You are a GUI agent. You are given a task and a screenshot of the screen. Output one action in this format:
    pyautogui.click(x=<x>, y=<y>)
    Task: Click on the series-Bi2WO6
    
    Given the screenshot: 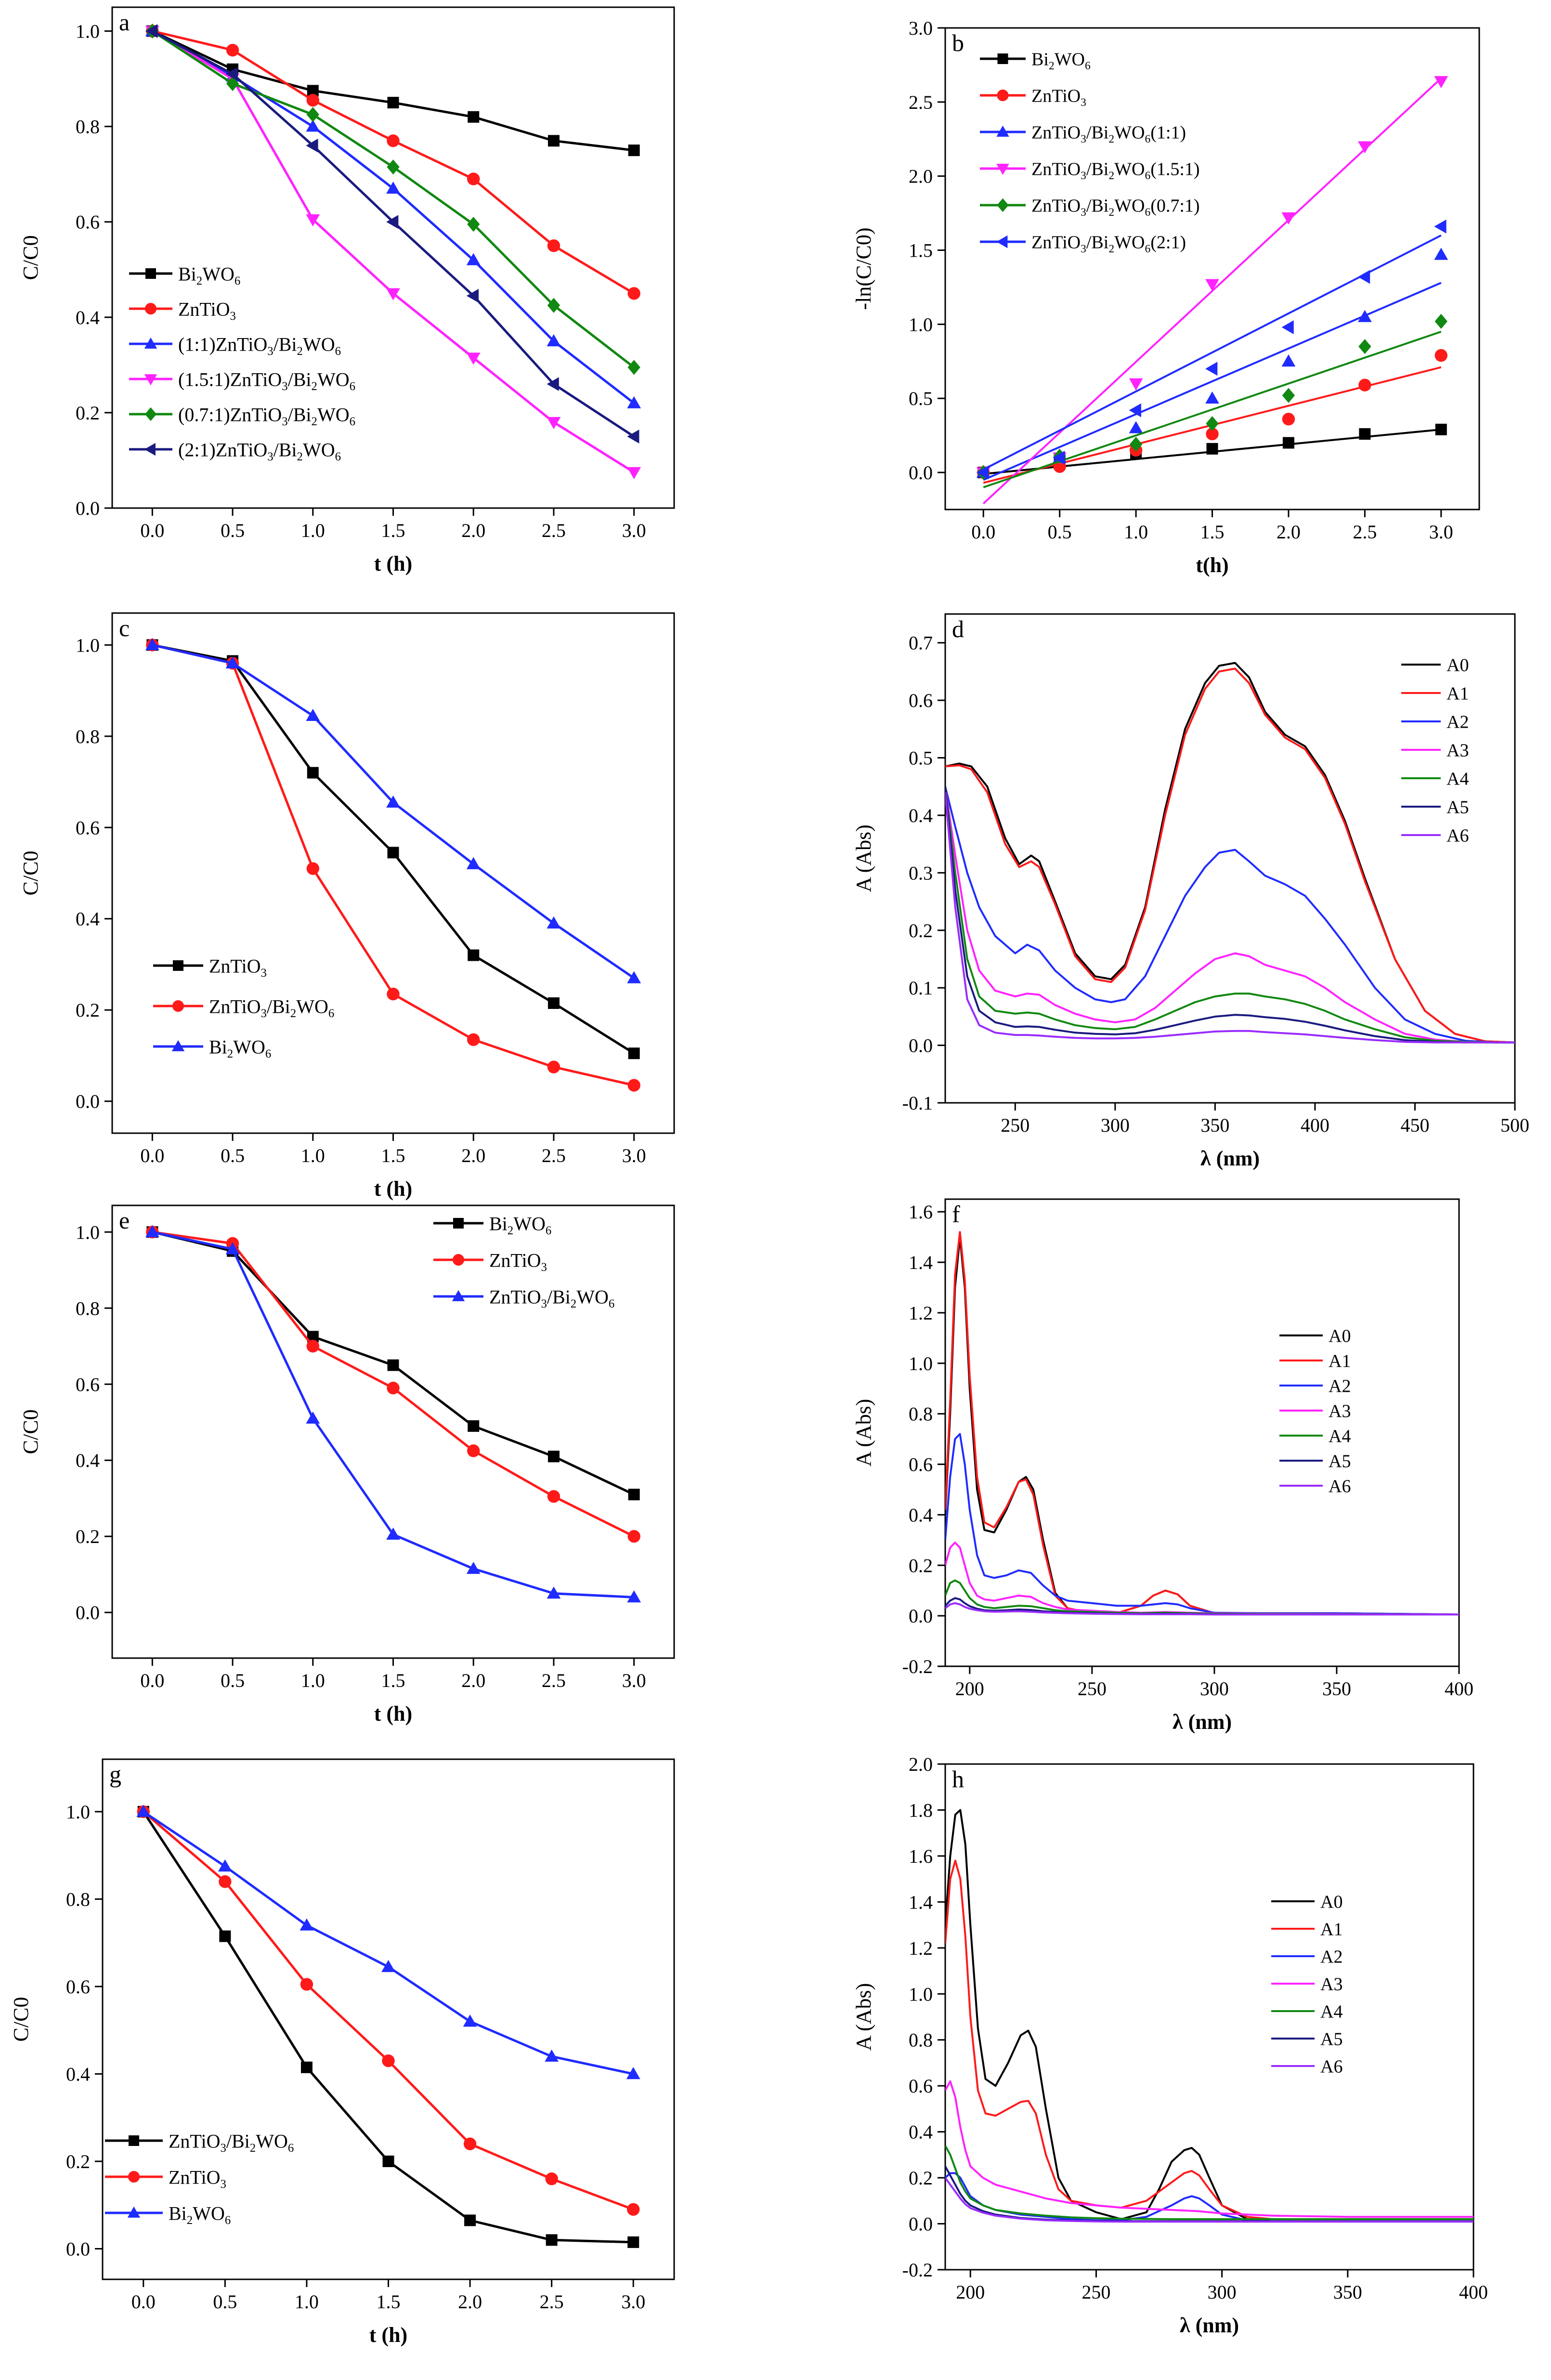 What is the action you would take?
    pyautogui.click(x=393, y=1364)
    